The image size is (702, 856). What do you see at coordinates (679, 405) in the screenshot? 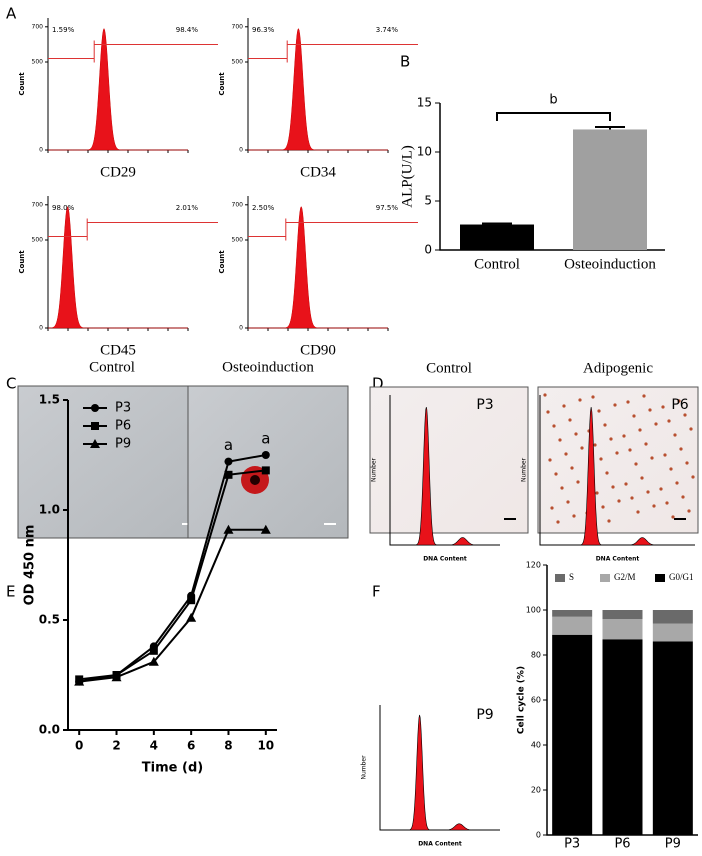
I see `dna-plot-label: P6` at bounding box center [679, 405].